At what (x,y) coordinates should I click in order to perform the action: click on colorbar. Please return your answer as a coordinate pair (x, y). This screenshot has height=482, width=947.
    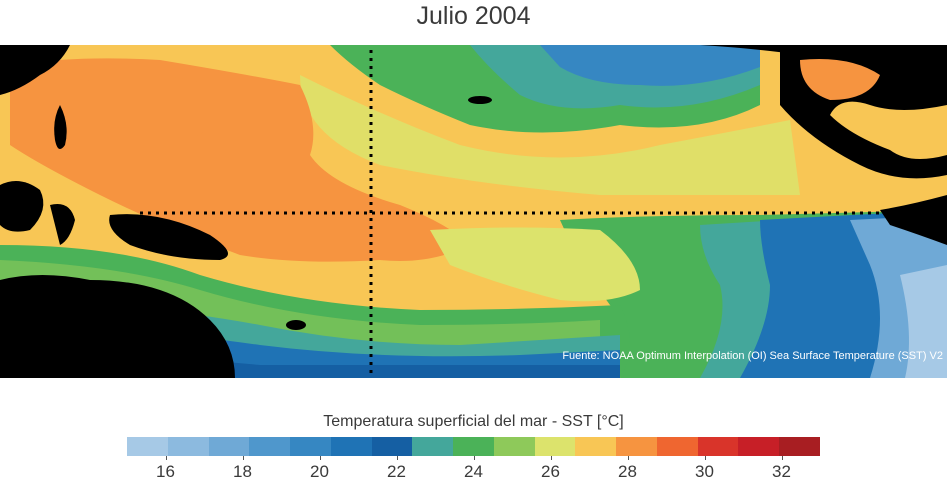
    Looking at the image, I should click on (474, 448).